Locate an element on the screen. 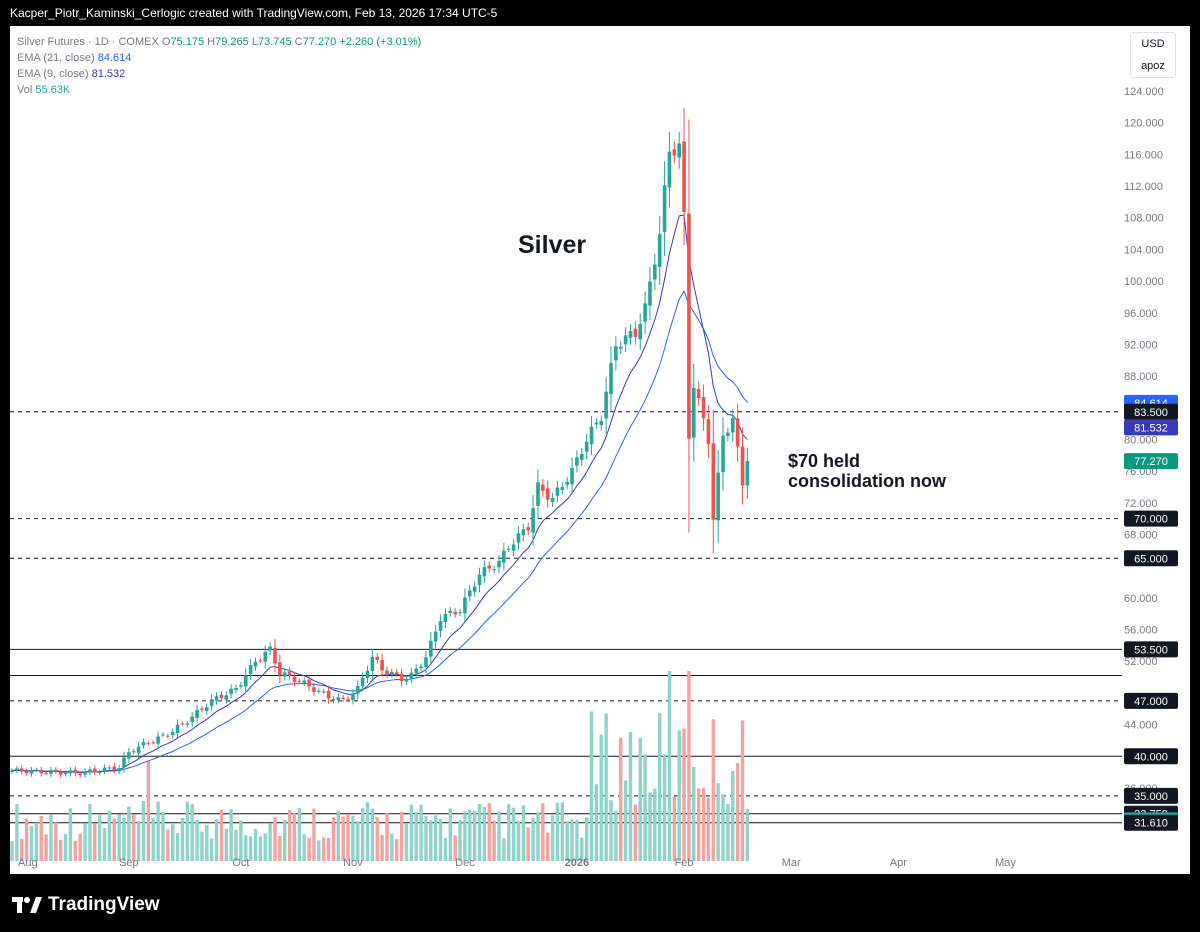  annotation-title: Silver is located at coordinates (552, 245).